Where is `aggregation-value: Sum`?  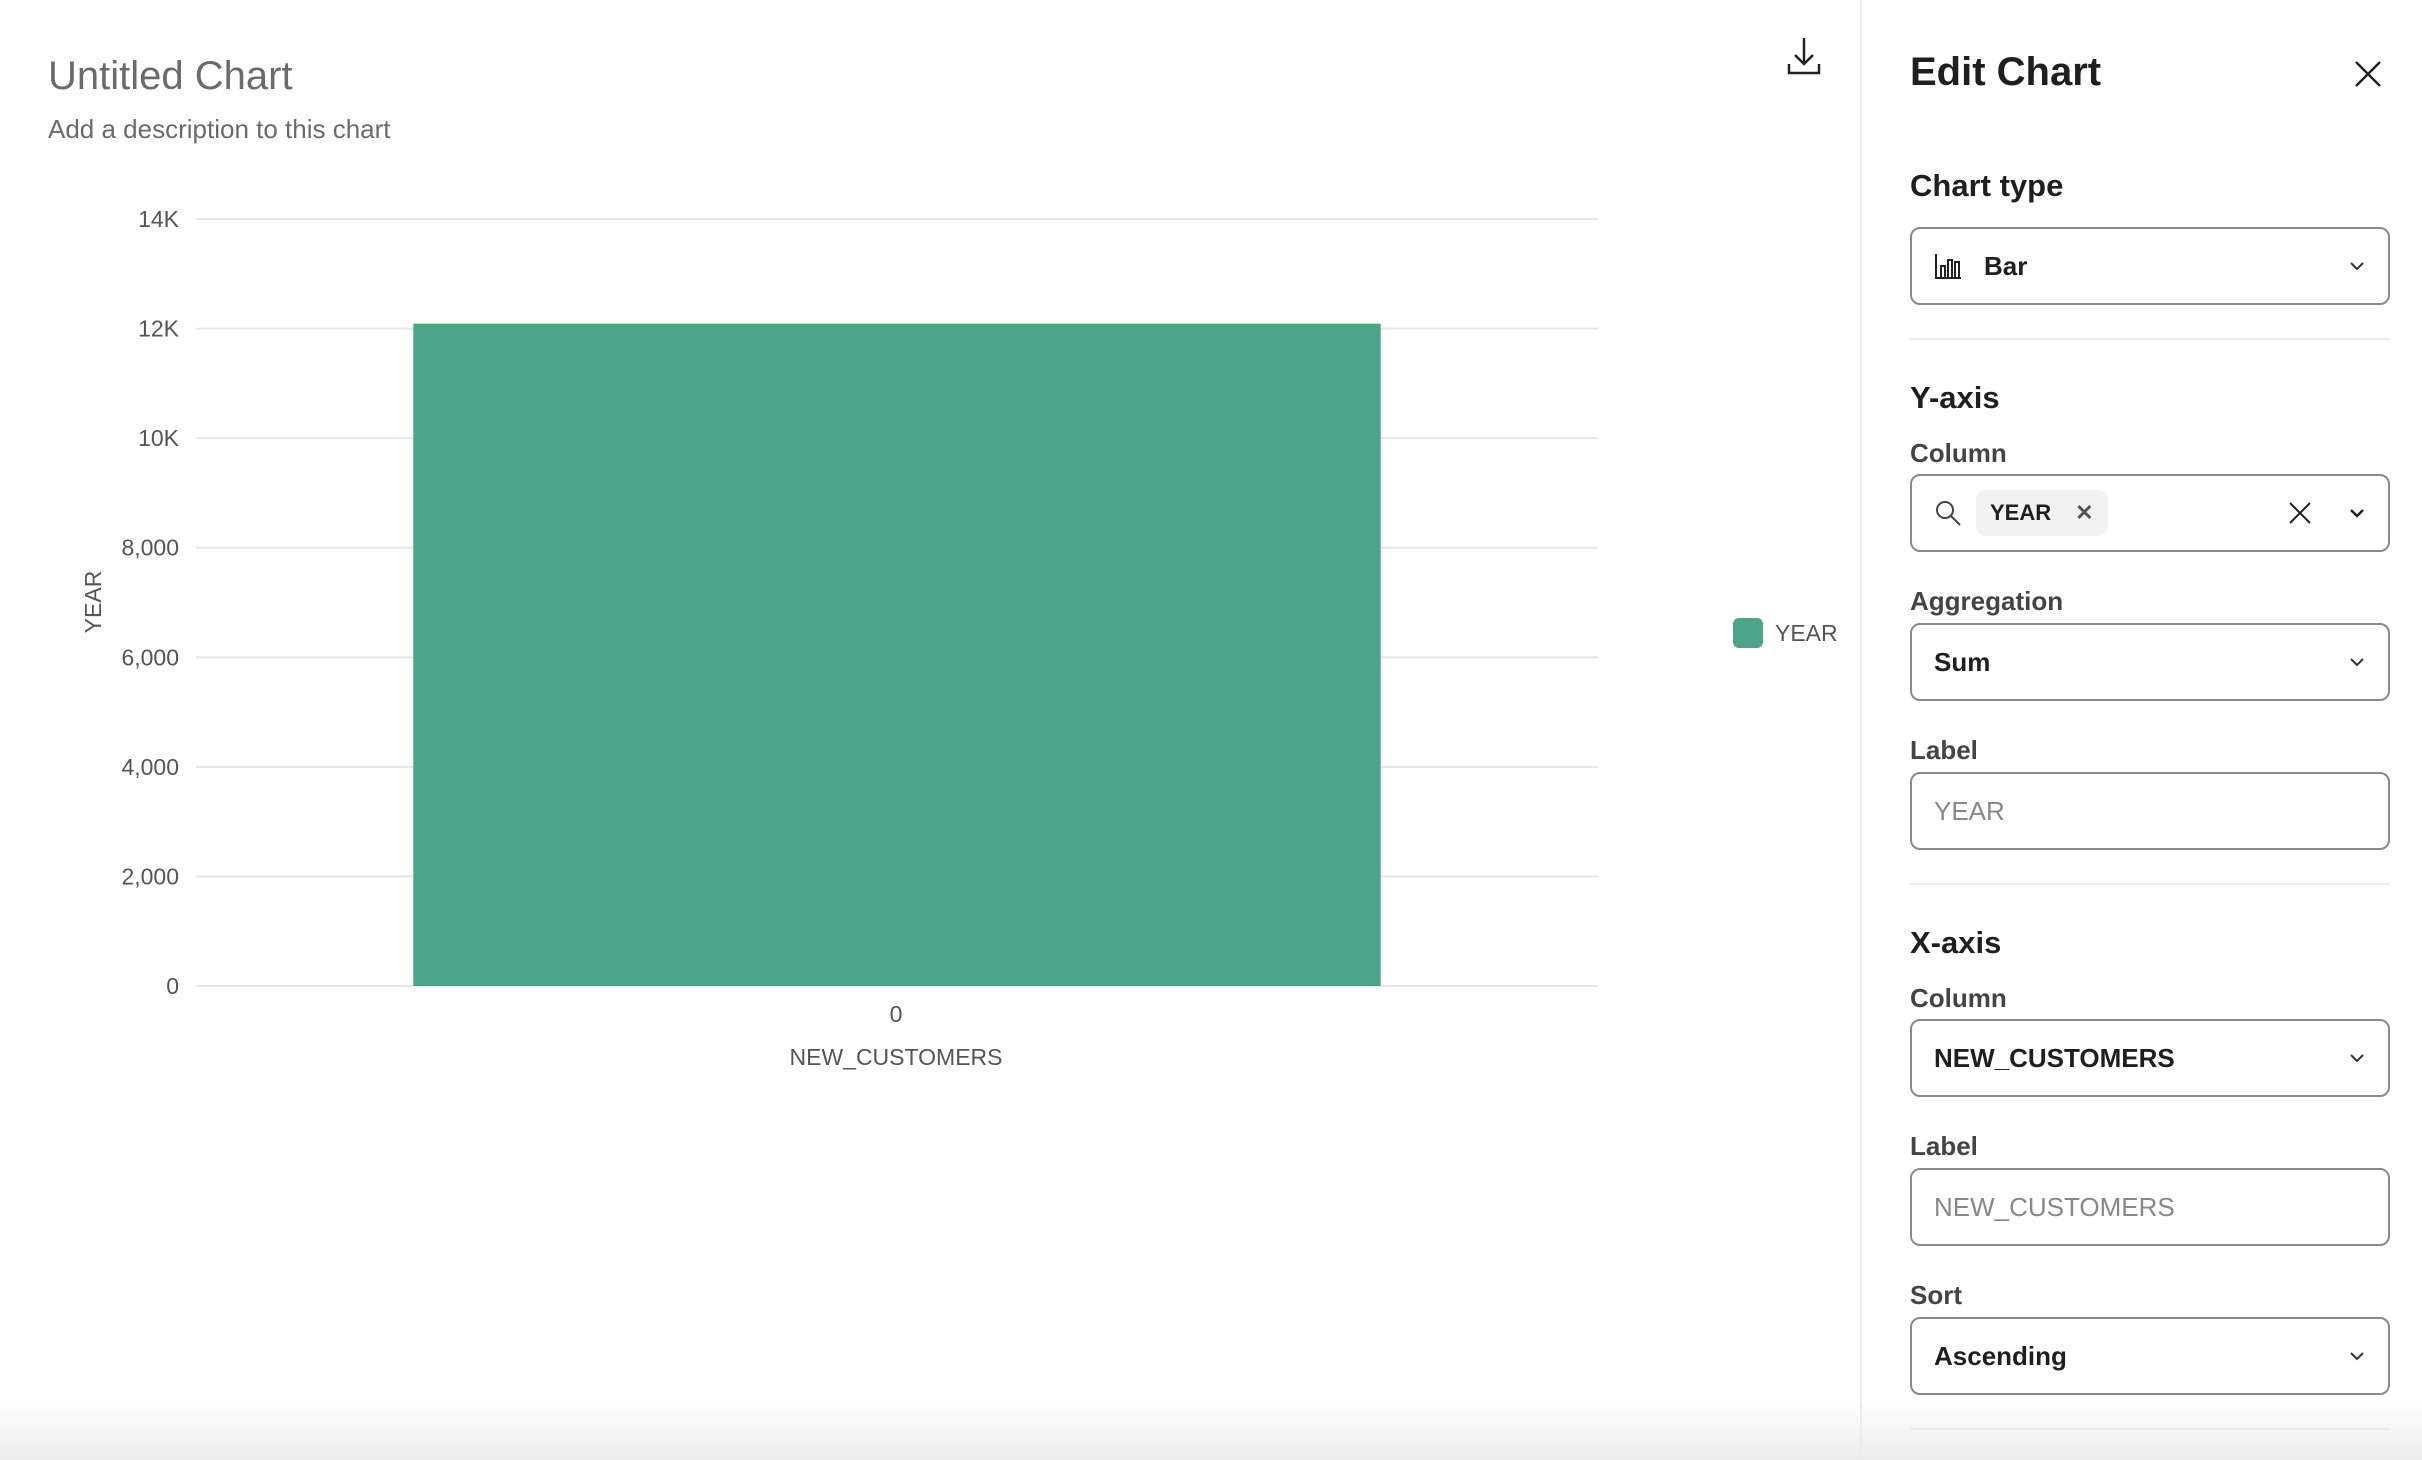
aggregation-value: Sum is located at coordinates (1962, 661).